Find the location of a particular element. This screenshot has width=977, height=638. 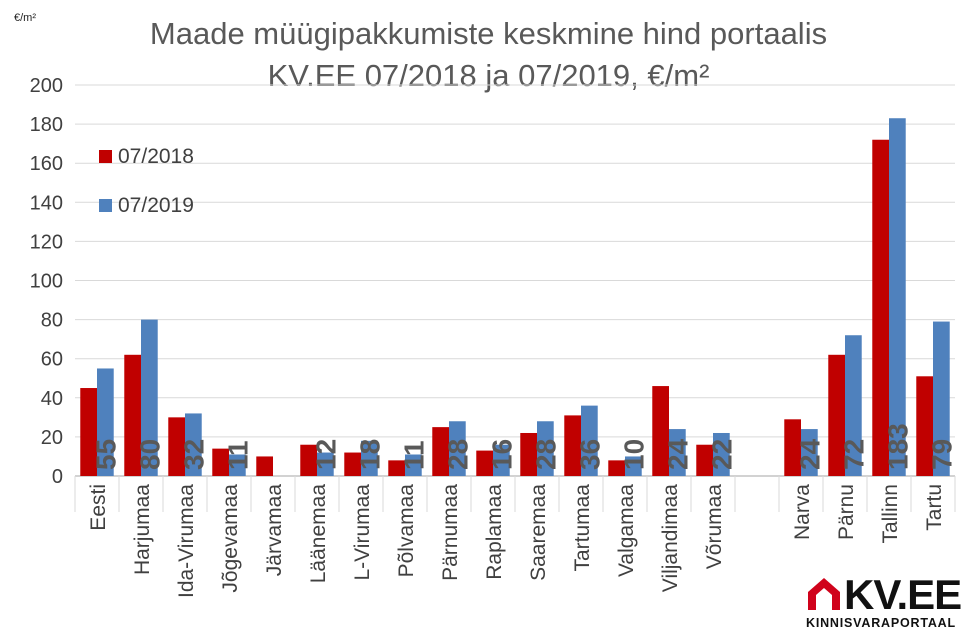

x-tick-label: Ida-Virumaa is located at coordinates (186, 541).